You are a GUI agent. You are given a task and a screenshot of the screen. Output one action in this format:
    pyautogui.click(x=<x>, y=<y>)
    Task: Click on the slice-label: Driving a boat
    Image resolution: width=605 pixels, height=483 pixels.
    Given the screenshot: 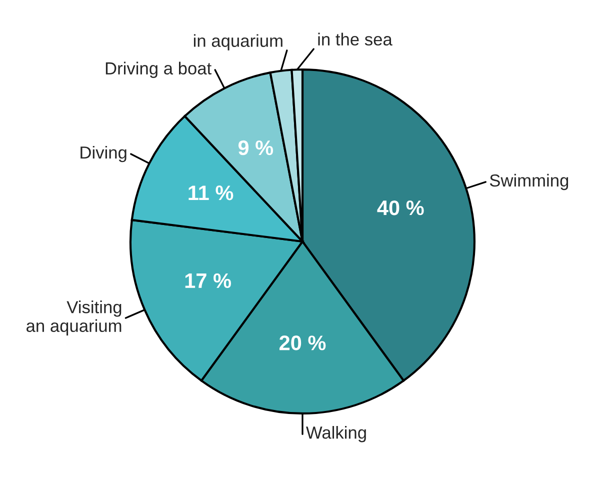 What is the action you would take?
    pyautogui.click(x=159, y=70)
    